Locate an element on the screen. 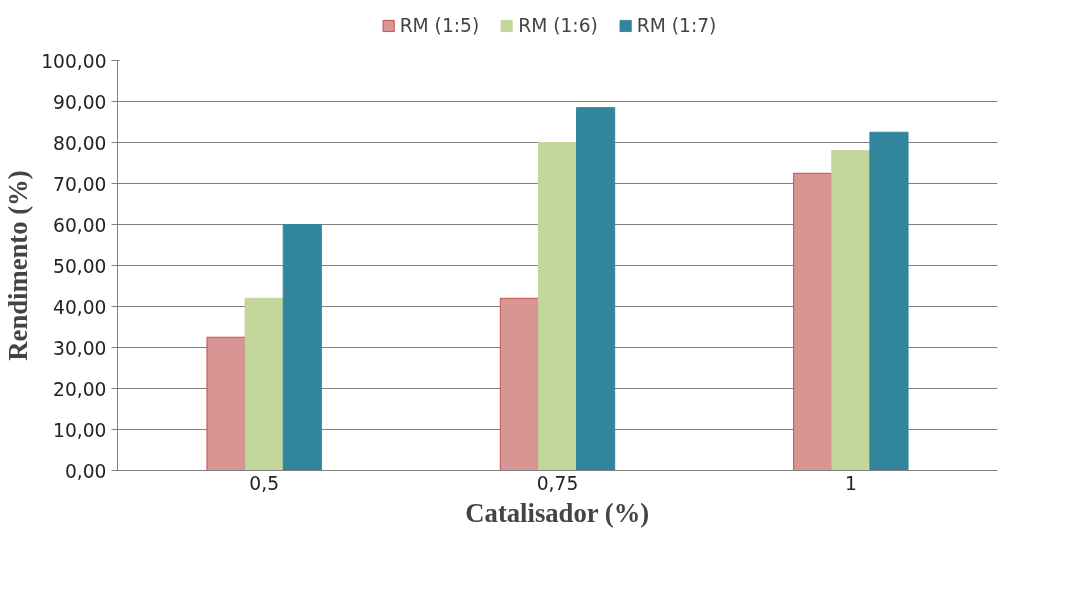  y-tick-label: 50,00 is located at coordinates (80, 266).